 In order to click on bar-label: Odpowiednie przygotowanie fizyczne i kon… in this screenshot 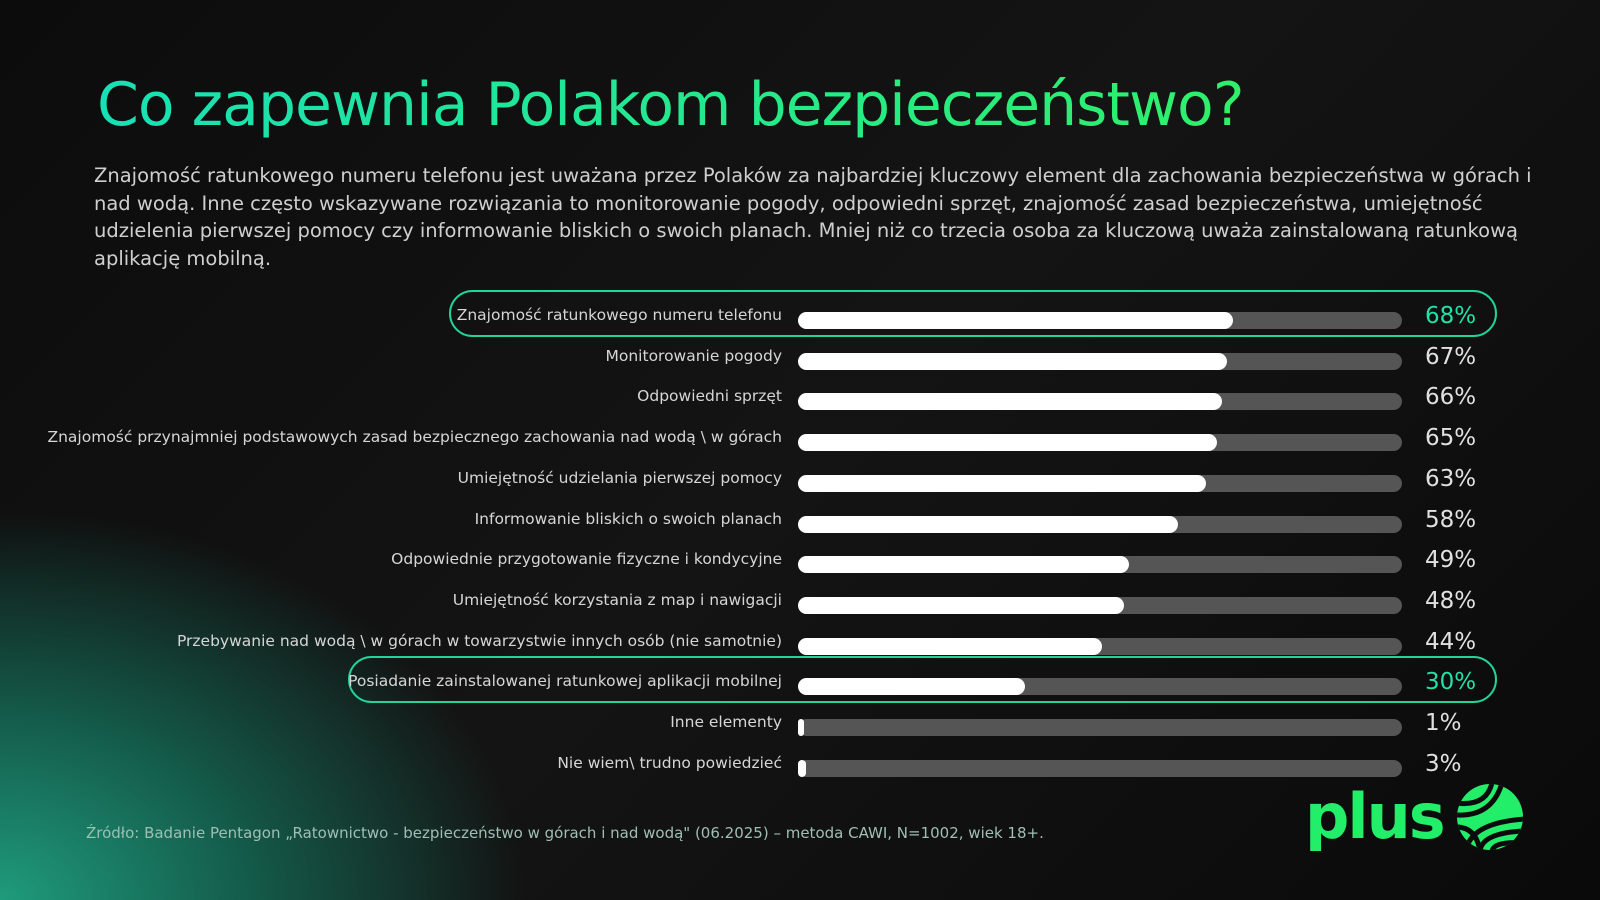, I will do `click(586, 559)`.